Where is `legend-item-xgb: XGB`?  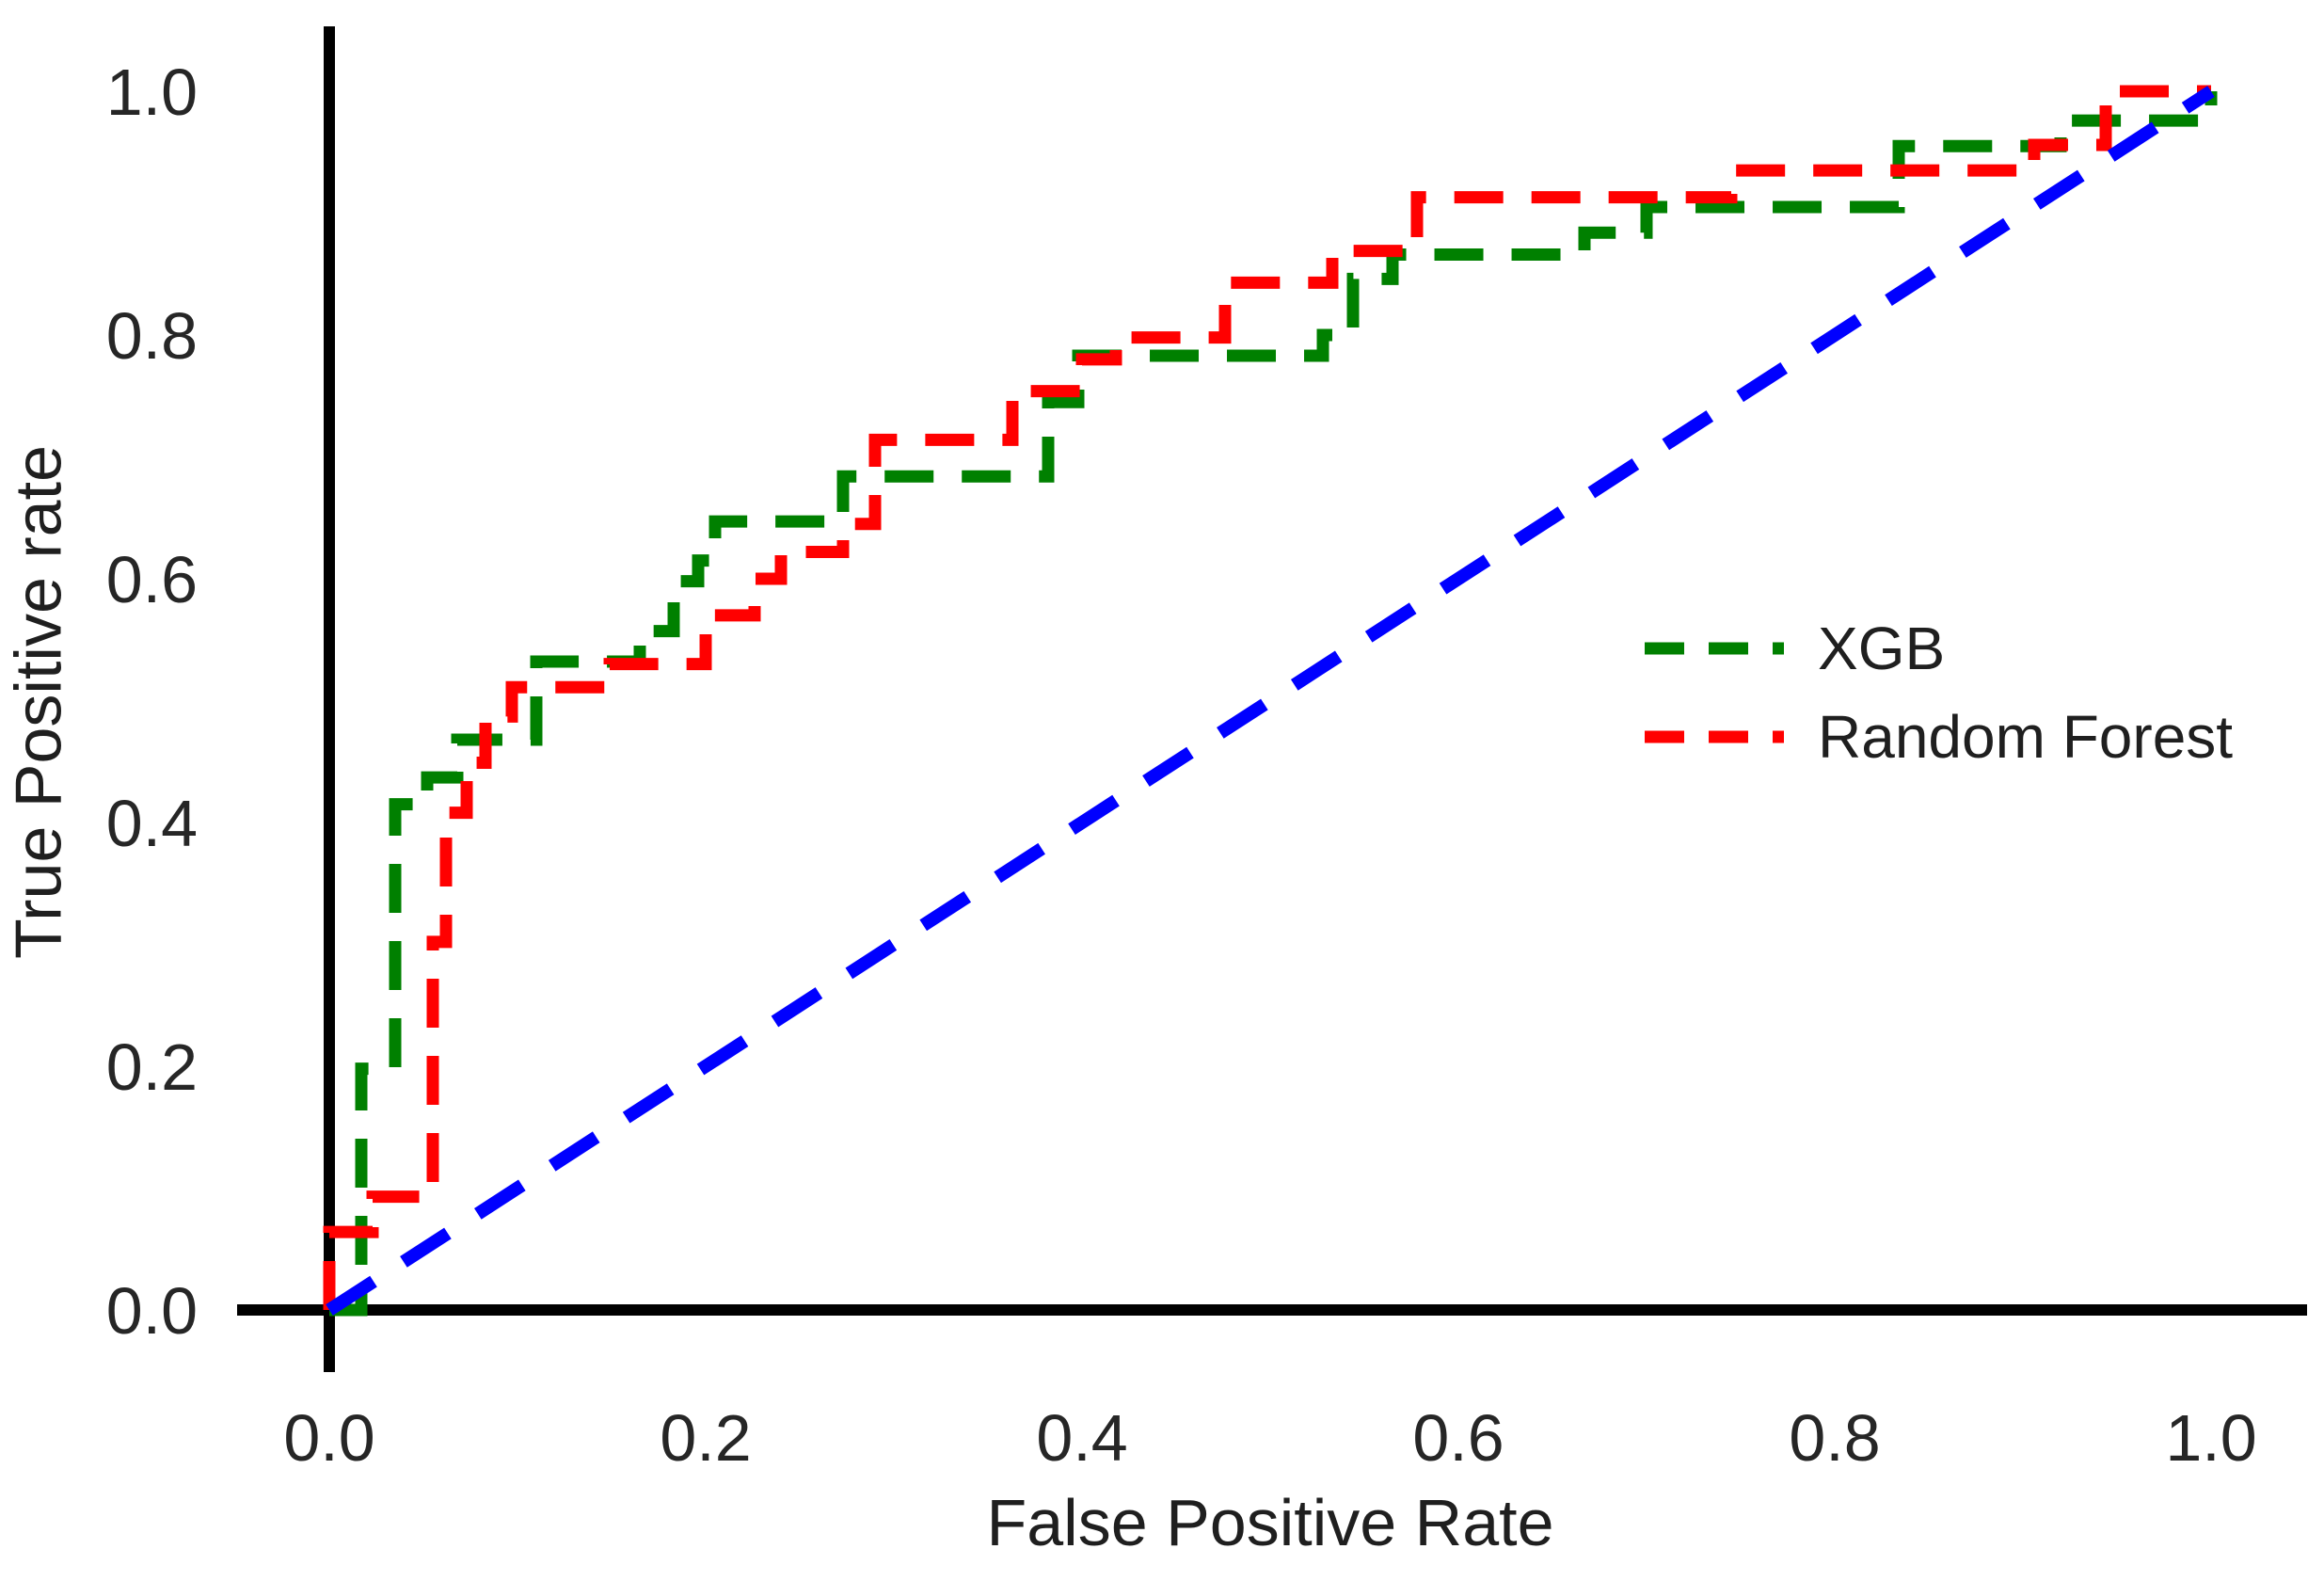 legend-item-xgb: XGB is located at coordinates (1939, 648).